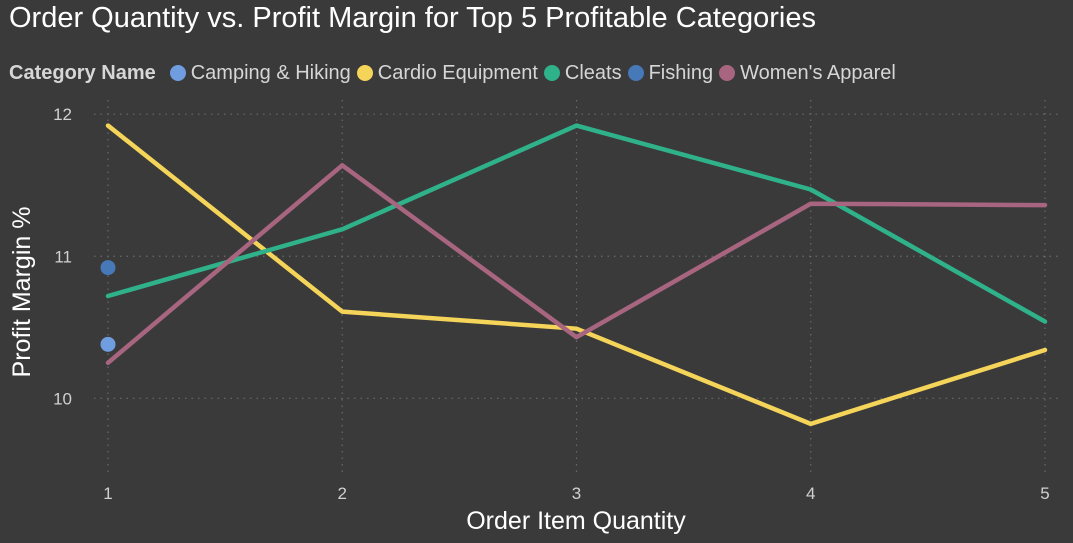  I want to click on y-tick-label: 12, so click(62, 114).